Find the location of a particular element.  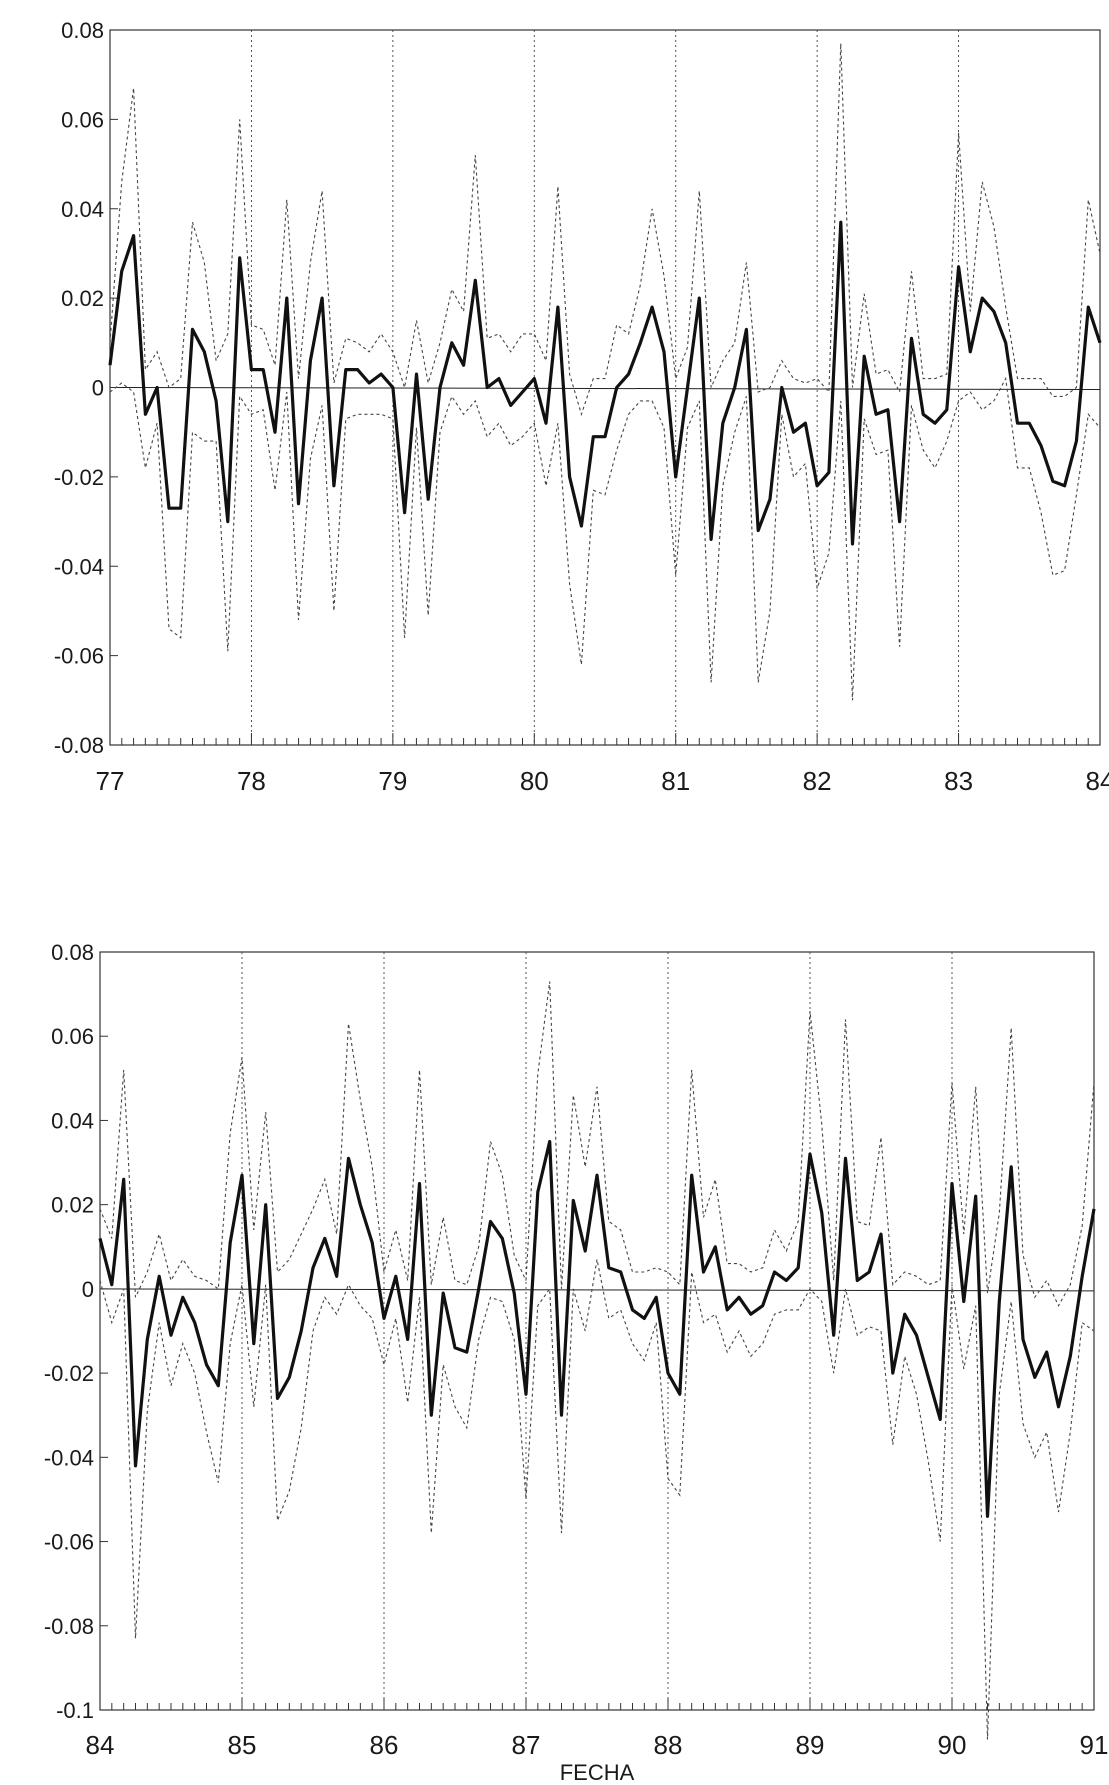

x-tick-label: 79 is located at coordinates (392, 781).